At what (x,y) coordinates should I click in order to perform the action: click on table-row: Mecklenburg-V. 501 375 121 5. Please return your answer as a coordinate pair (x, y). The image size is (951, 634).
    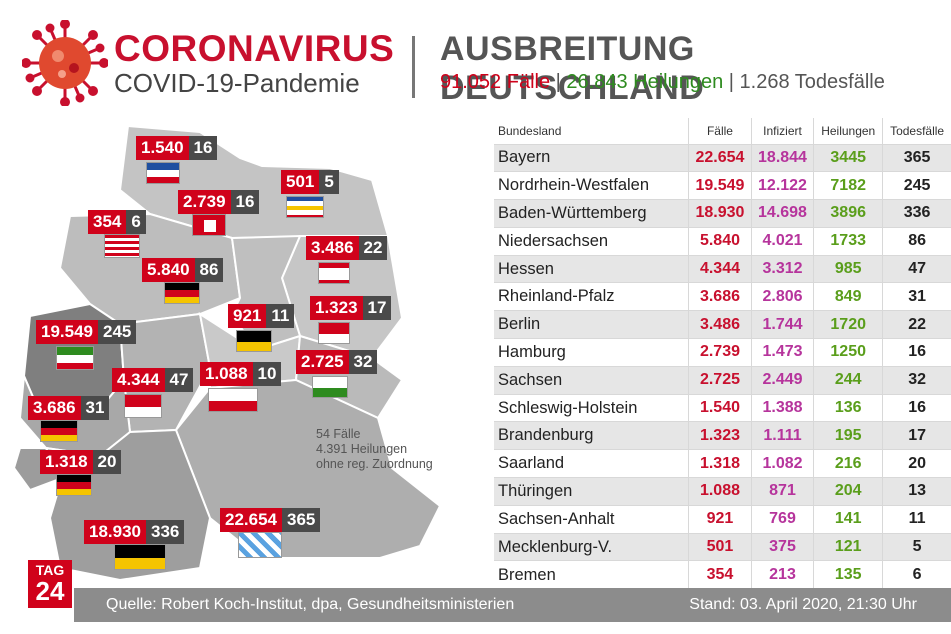
    Looking at the image, I should click on (722, 546).